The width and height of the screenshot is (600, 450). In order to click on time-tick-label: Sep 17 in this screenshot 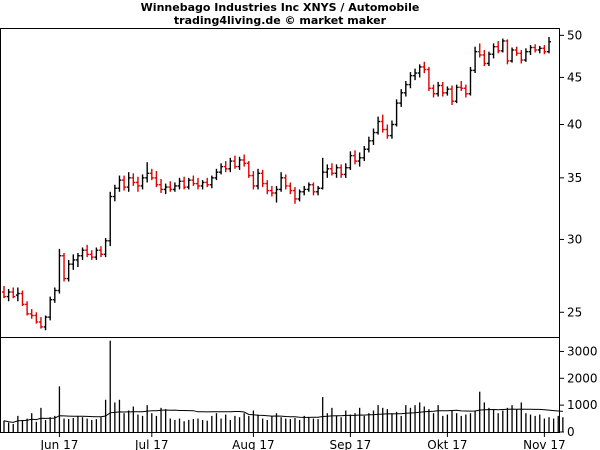, I will do `click(351, 444)`.